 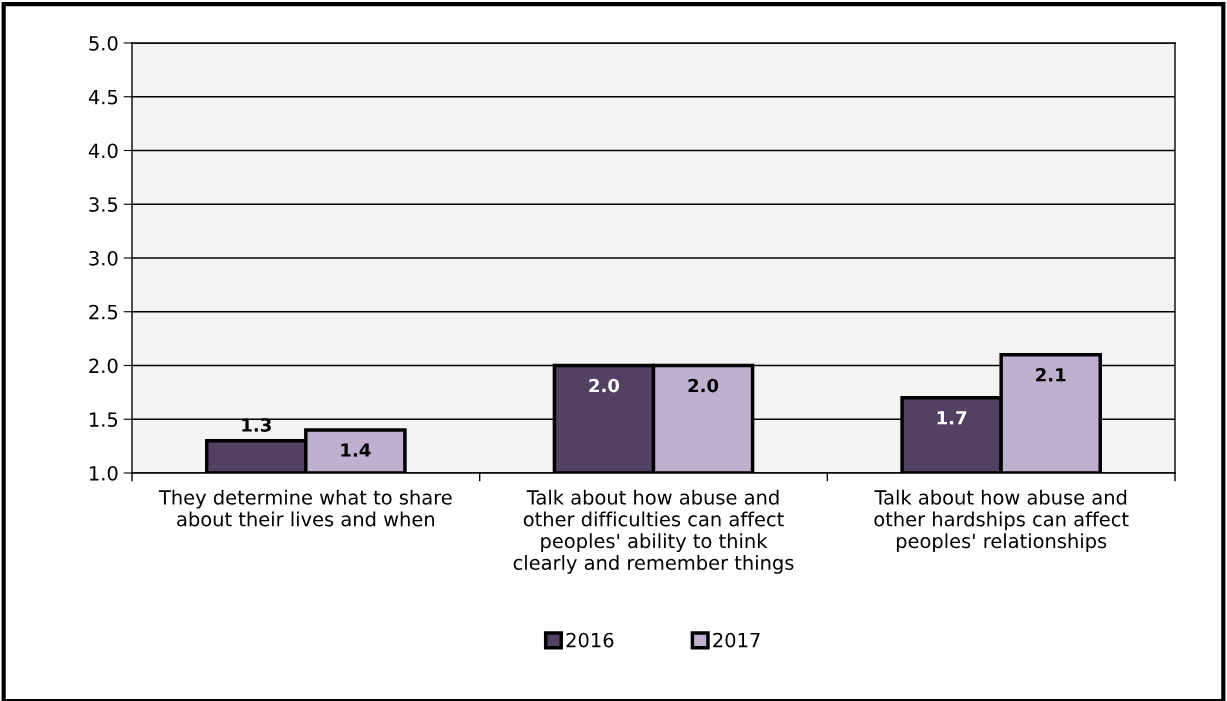 I want to click on y-tick-label: 3.0, so click(x=103, y=258).